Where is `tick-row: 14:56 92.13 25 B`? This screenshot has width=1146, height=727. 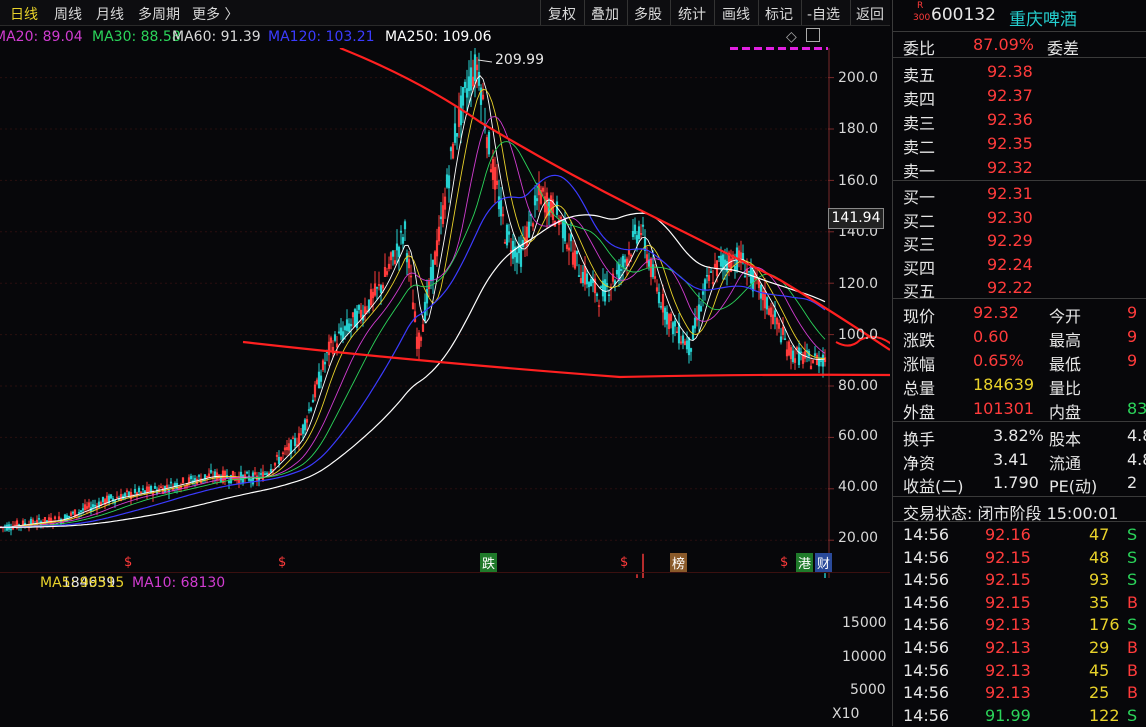 tick-row: 14:56 92.13 25 B is located at coordinates (1019, 692).